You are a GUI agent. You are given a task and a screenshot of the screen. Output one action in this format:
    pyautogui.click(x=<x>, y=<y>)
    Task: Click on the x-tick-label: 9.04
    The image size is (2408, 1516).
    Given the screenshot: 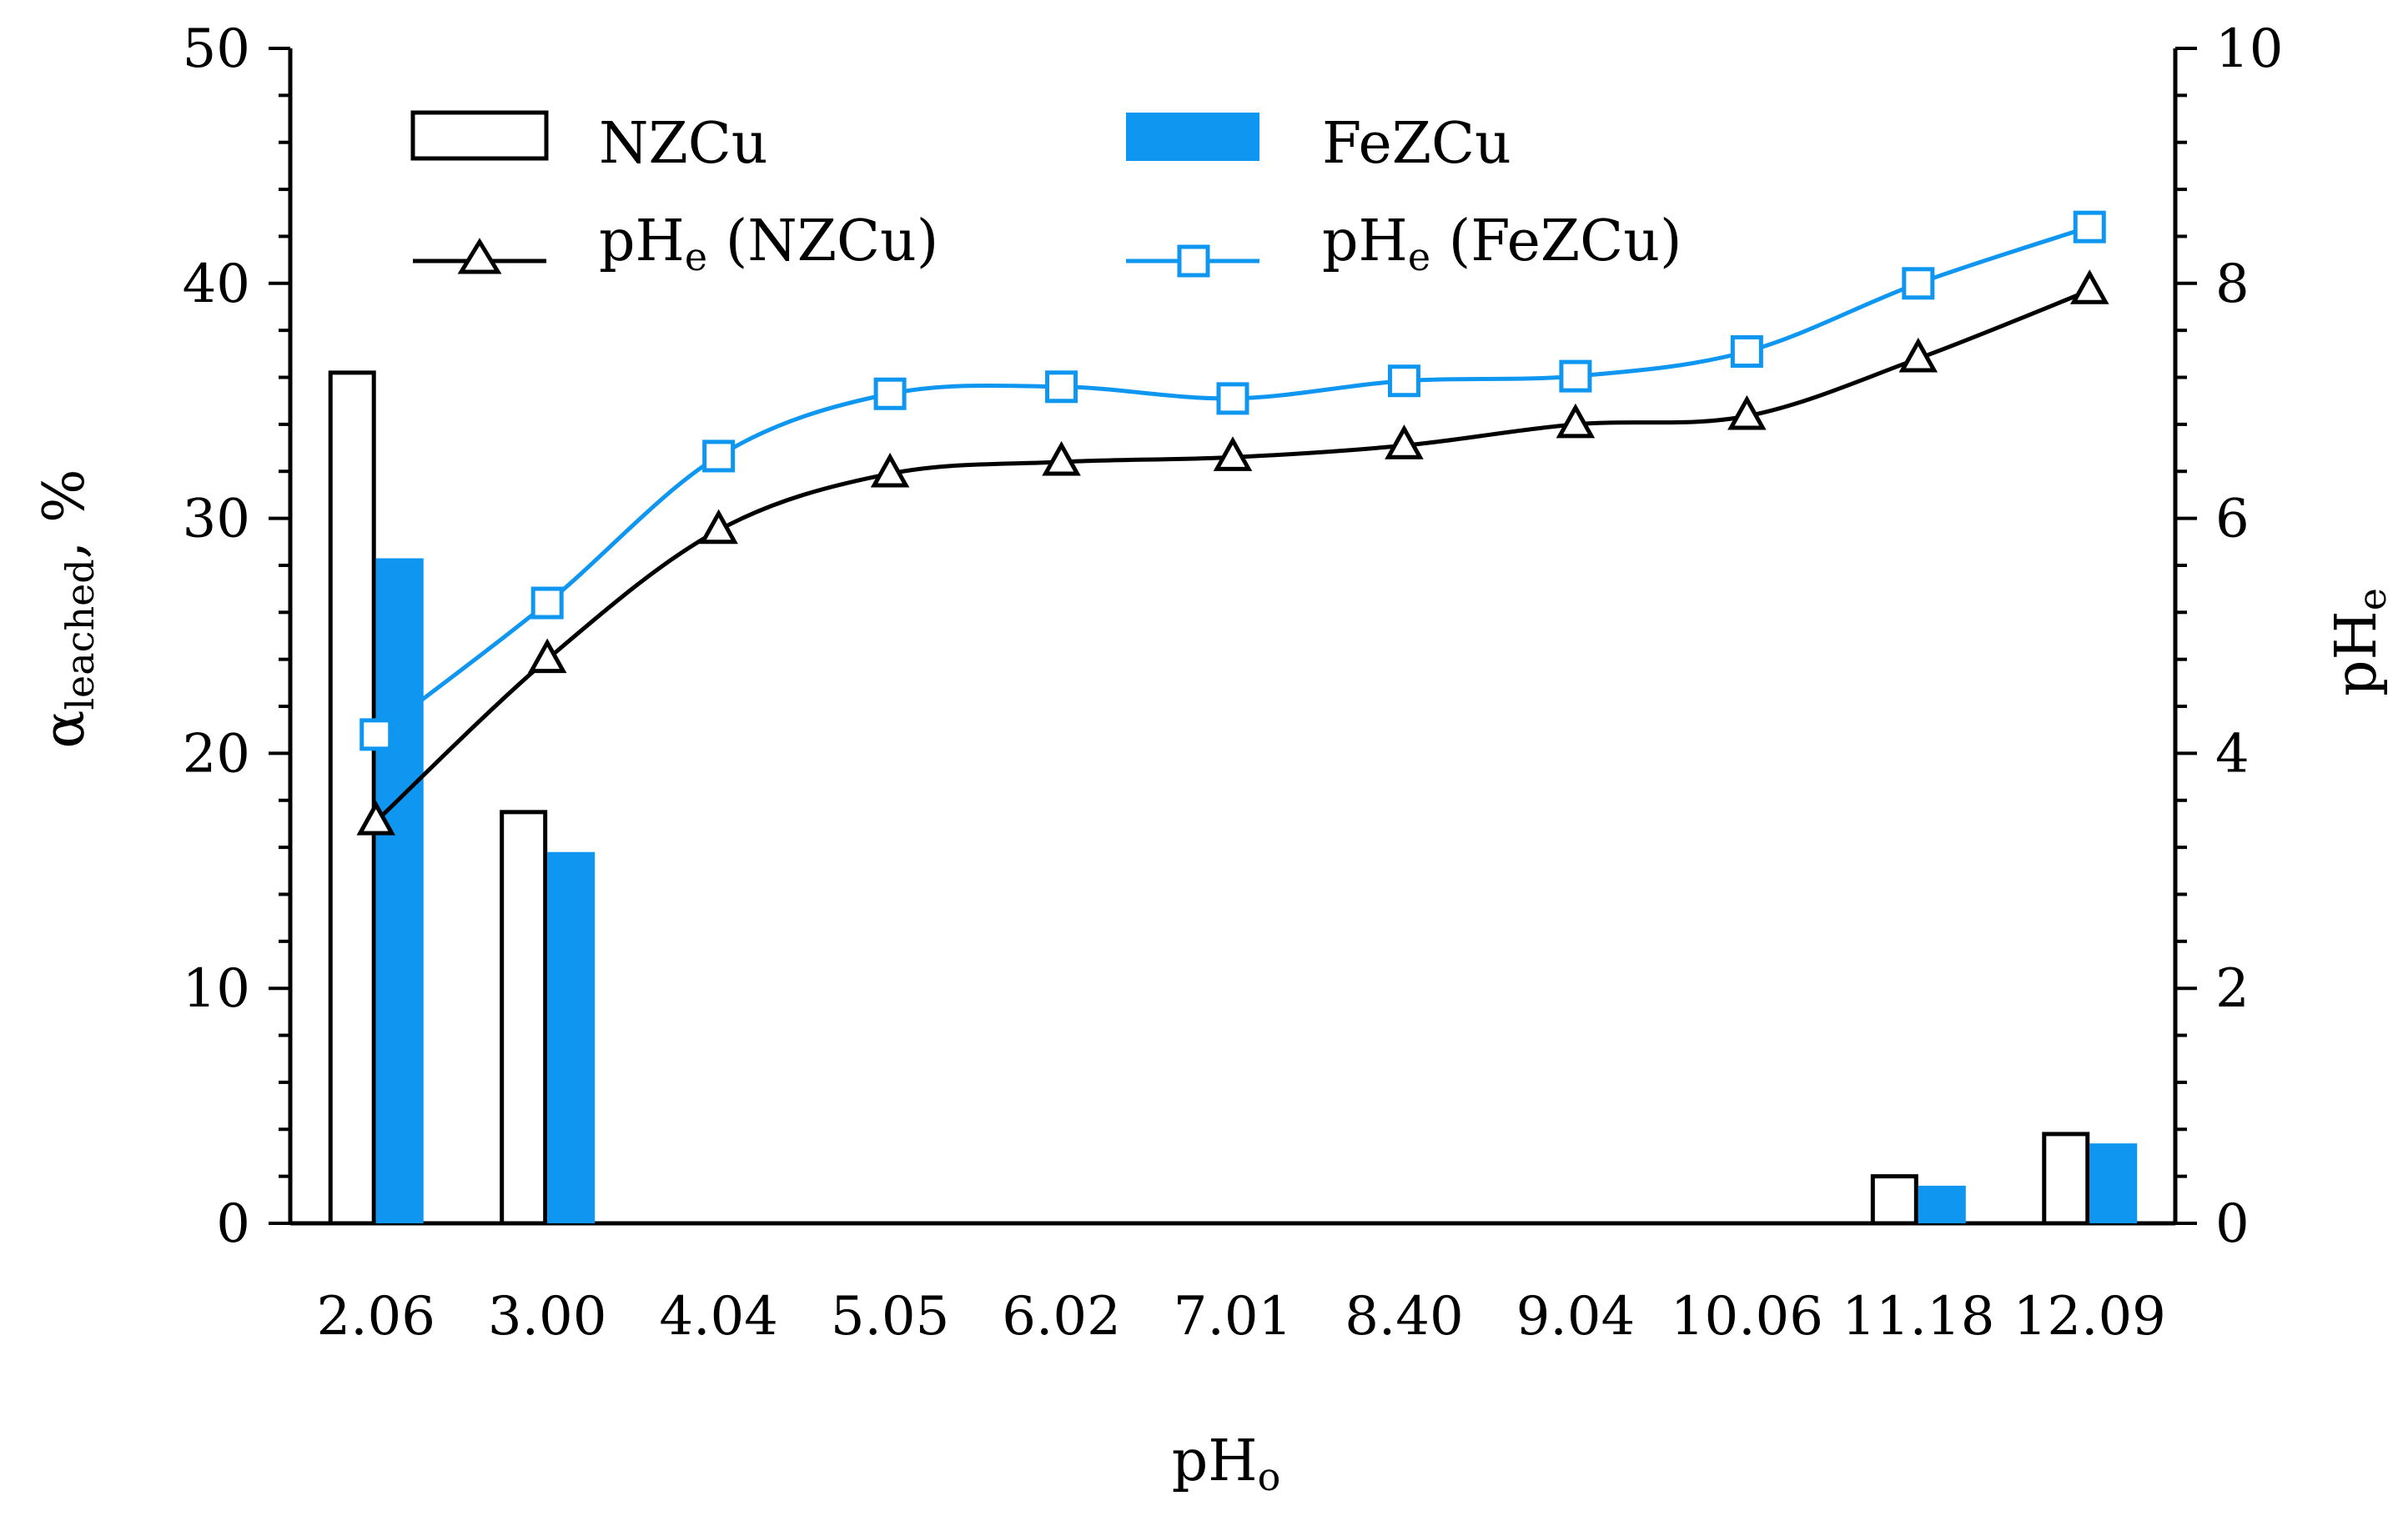 What is the action you would take?
    pyautogui.click(x=1576, y=1317)
    